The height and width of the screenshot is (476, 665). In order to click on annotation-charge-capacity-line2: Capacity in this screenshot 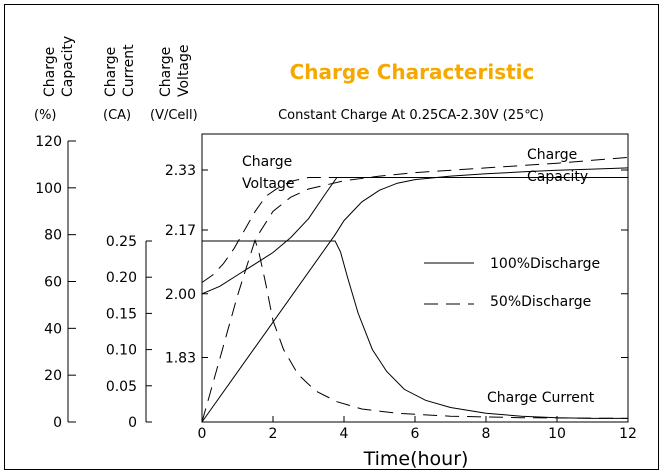, I will do `click(557, 177)`.